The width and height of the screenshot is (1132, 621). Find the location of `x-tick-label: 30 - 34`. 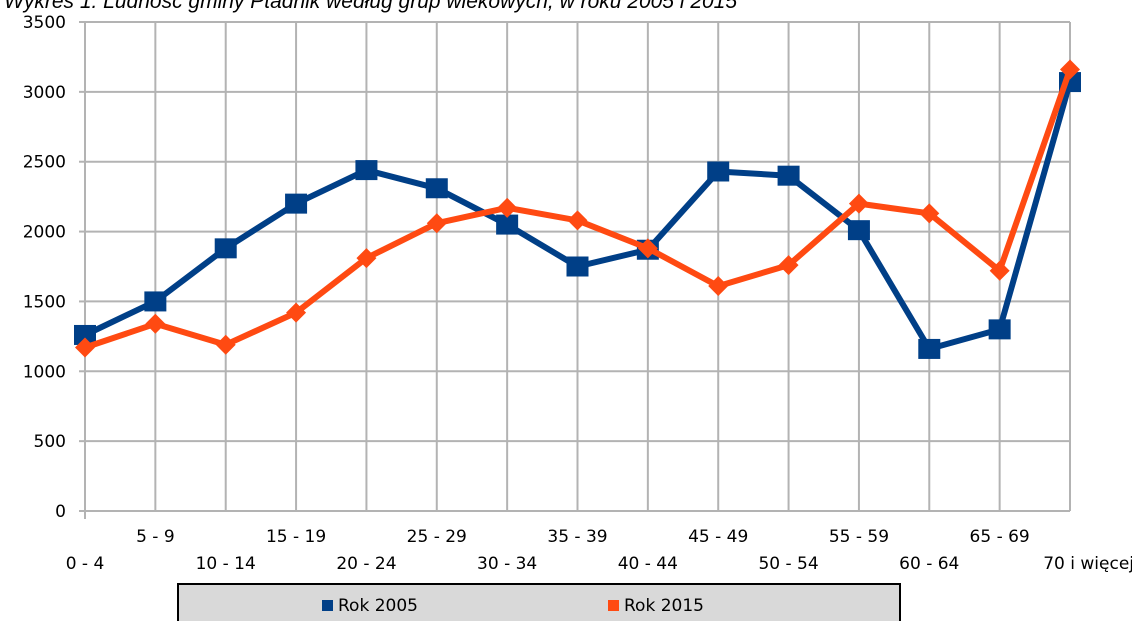

x-tick-label: 30 - 34 is located at coordinates (507, 564).